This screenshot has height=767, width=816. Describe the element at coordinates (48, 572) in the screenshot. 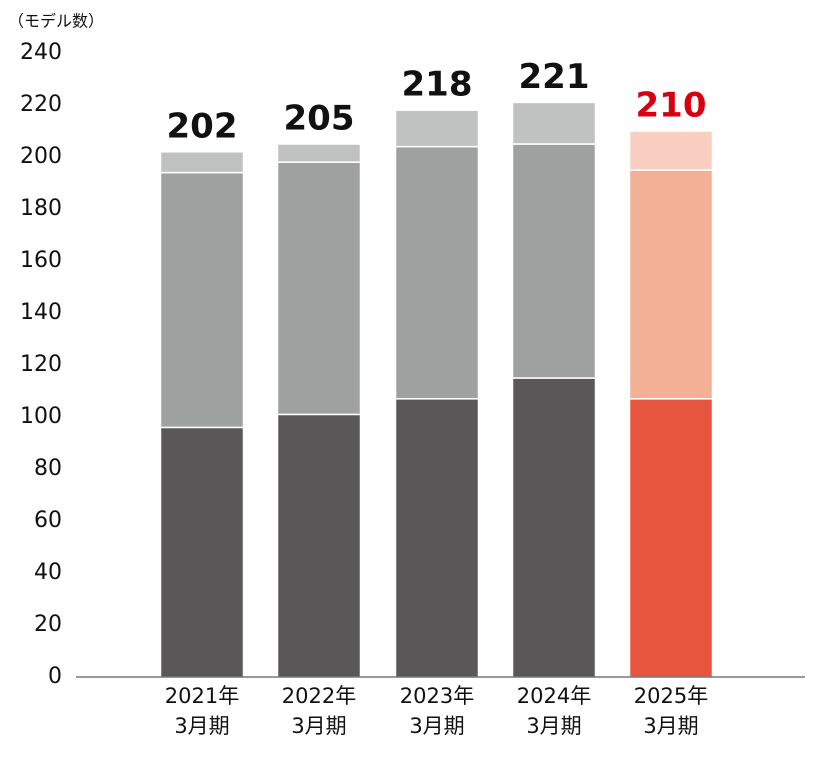

I see `y-tick-label: 40` at that location.